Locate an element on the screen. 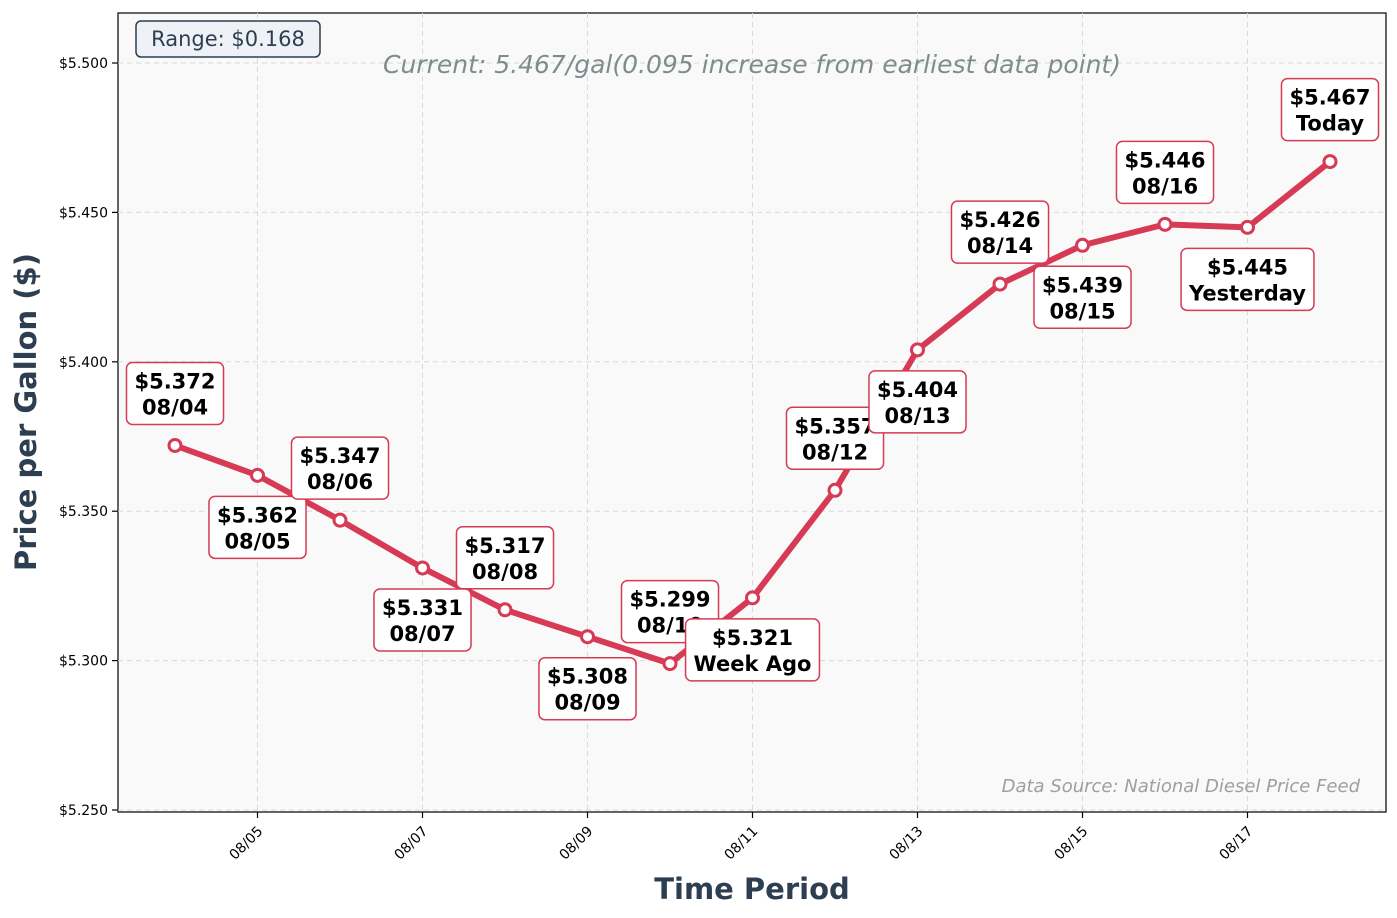  data-label-name: Yesterday is located at coordinates (1247, 293).